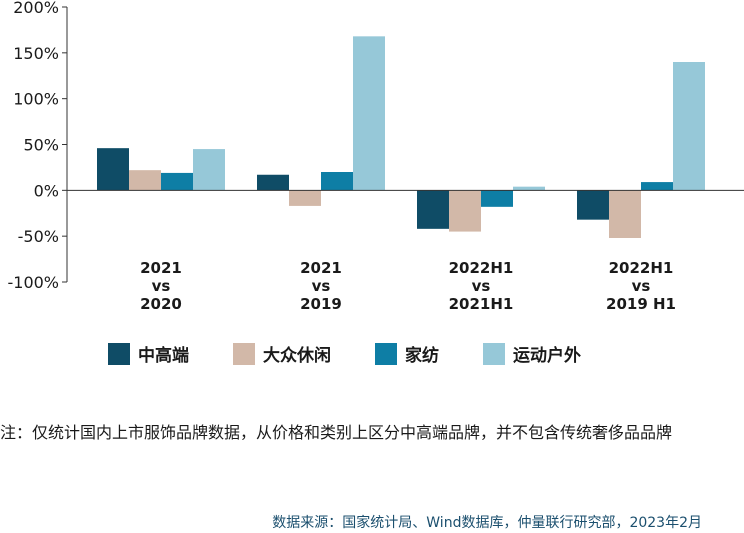 The height and width of the screenshot is (533, 744). I want to click on x-tick-label: 2022H1 vs 2019 H1, so click(641, 286).